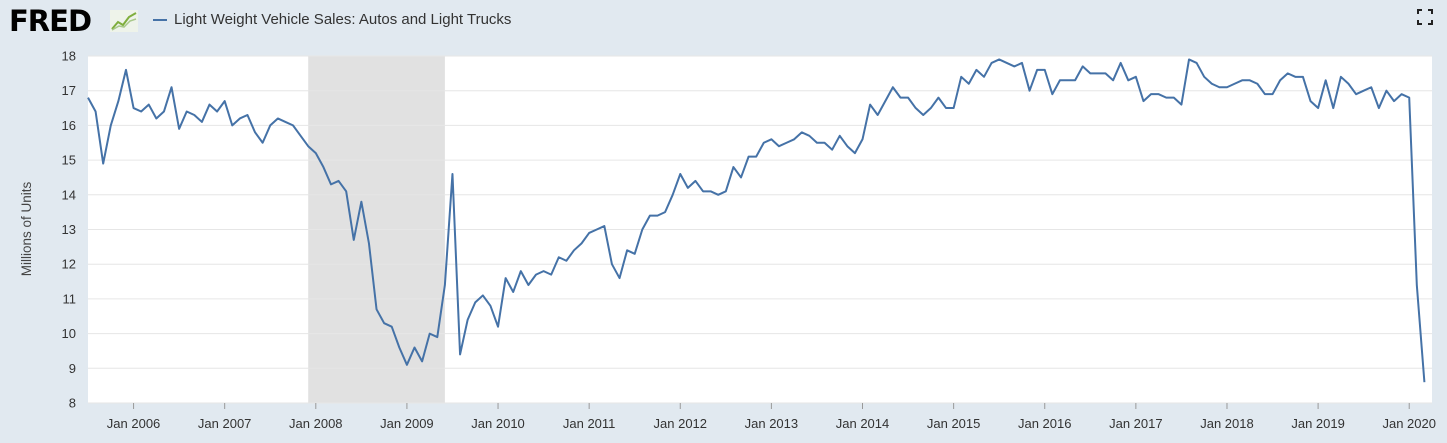  Describe the element at coordinates (69, 56) in the screenshot. I see `y-tick-label: 18` at that location.